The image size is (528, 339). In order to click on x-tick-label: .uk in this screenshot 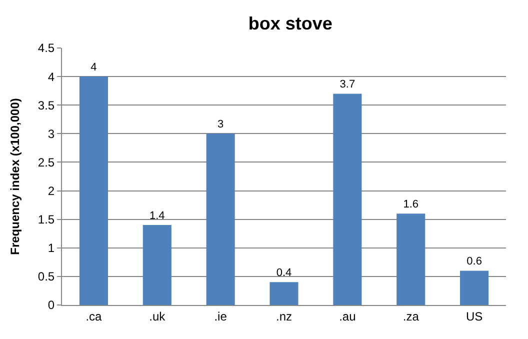, I will do `click(157, 316)`.